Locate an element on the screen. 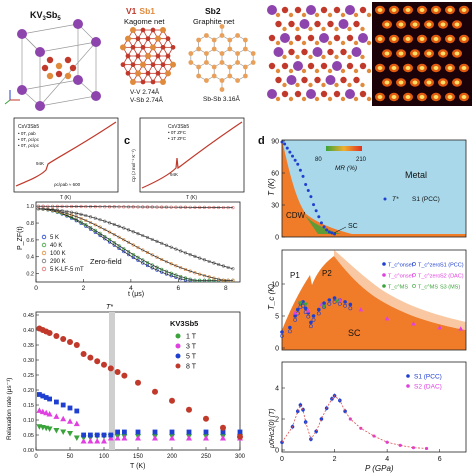 This screenshot has height=474, width=474. b-annot: 94K is located at coordinates (40, 163).